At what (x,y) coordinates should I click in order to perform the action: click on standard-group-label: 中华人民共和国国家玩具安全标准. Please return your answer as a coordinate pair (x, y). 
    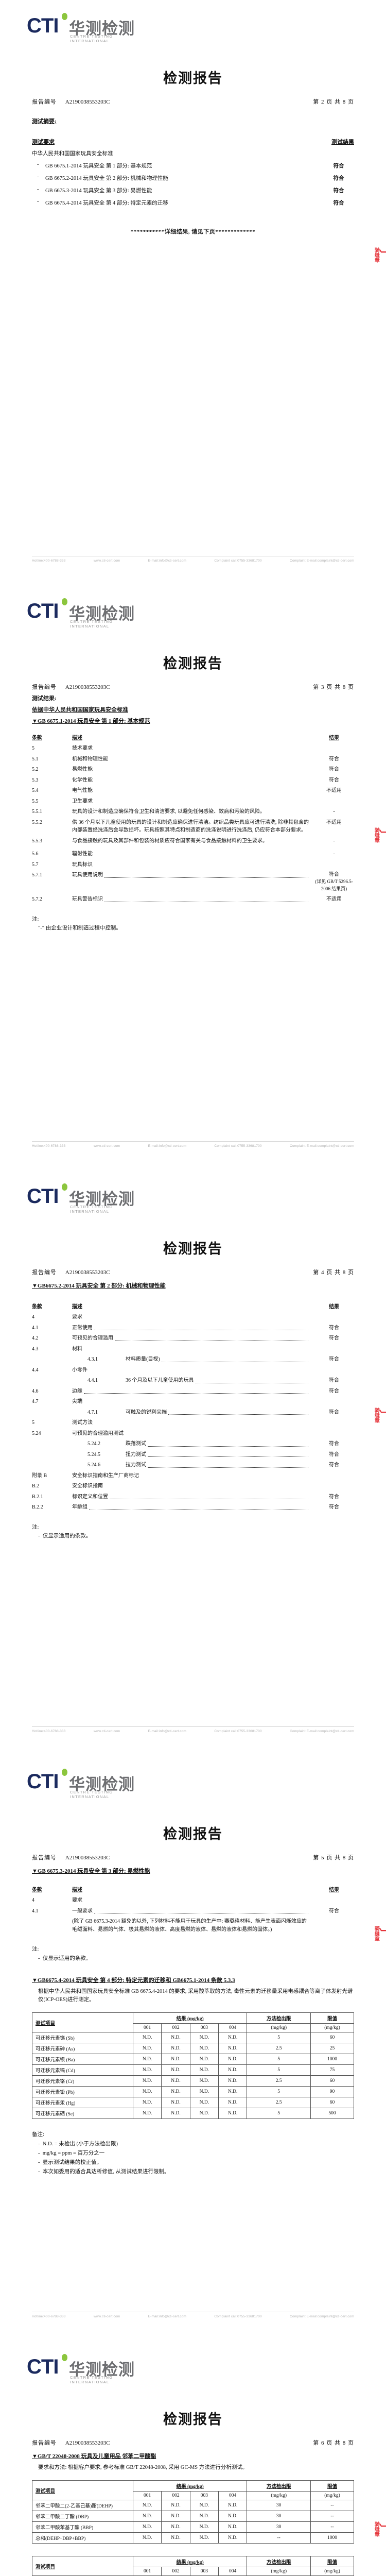
    Looking at the image, I should click on (73, 154).